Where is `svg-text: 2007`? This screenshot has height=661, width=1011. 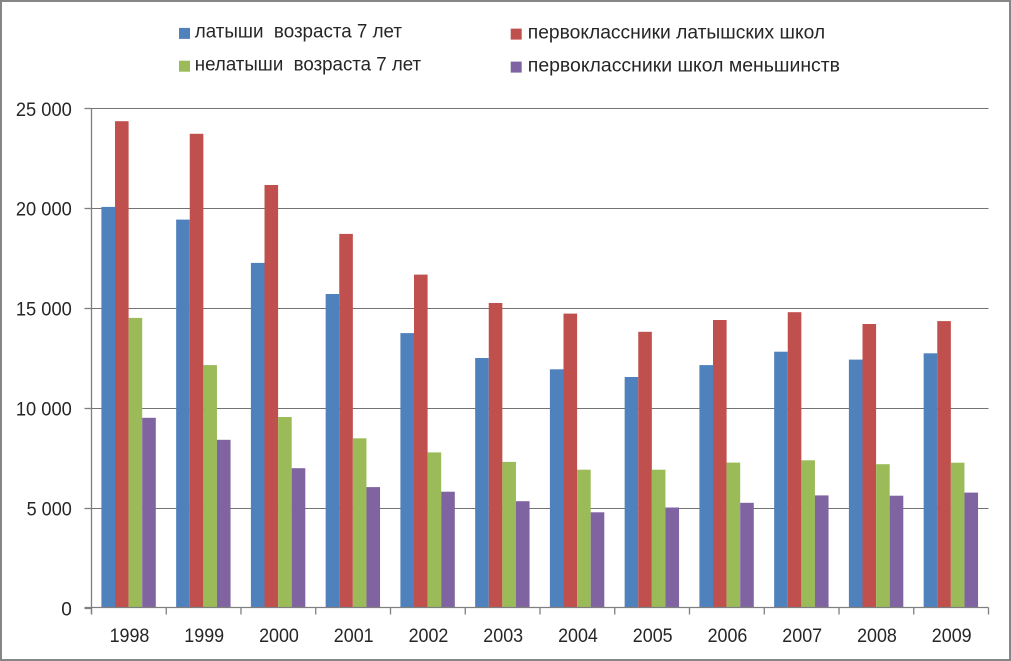 svg-text: 2007 is located at coordinates (802, 636).